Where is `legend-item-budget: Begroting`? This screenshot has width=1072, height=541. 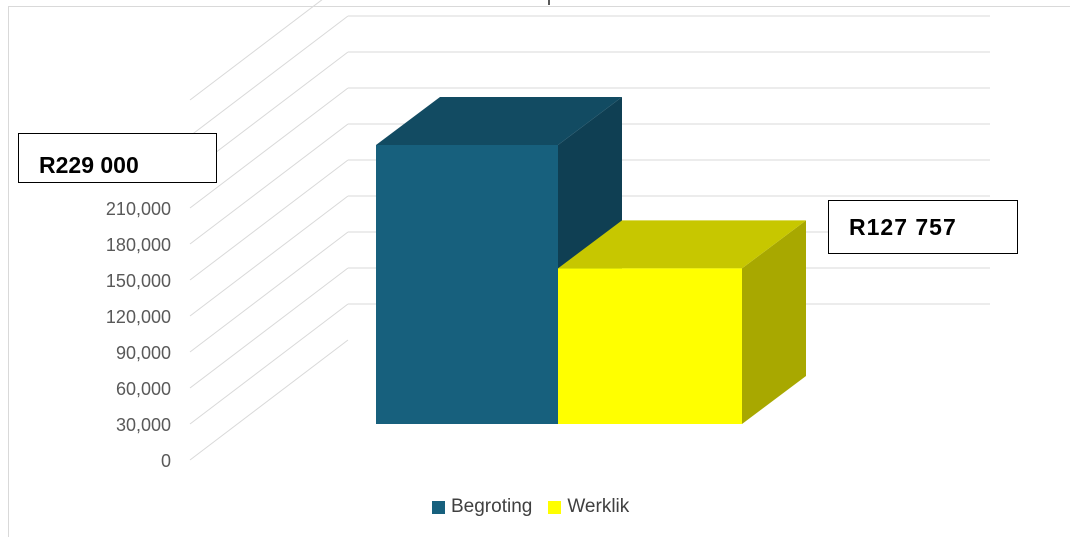 legend-item-budget: Begroting is located at coordinates (482, 507).